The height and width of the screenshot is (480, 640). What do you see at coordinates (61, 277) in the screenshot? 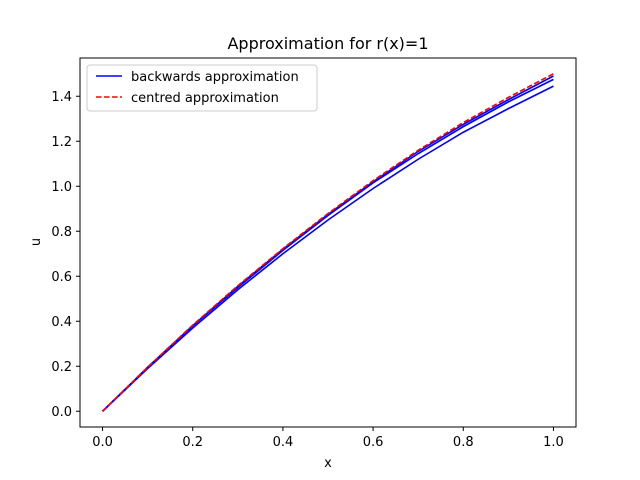
I see `y-tick-label: 0.6` at bounding box center [61, 277].